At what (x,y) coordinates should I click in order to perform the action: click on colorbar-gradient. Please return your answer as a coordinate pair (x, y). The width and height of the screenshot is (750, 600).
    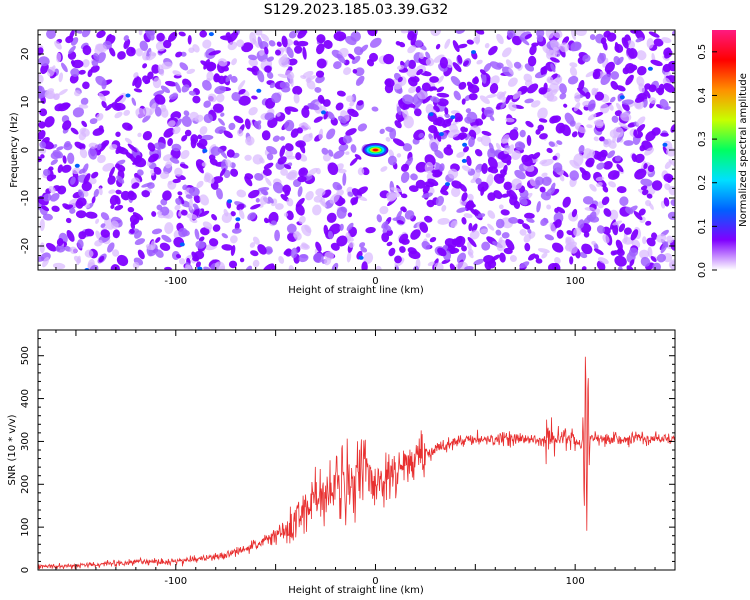
    Looking at the image, I should click on (724, 150).